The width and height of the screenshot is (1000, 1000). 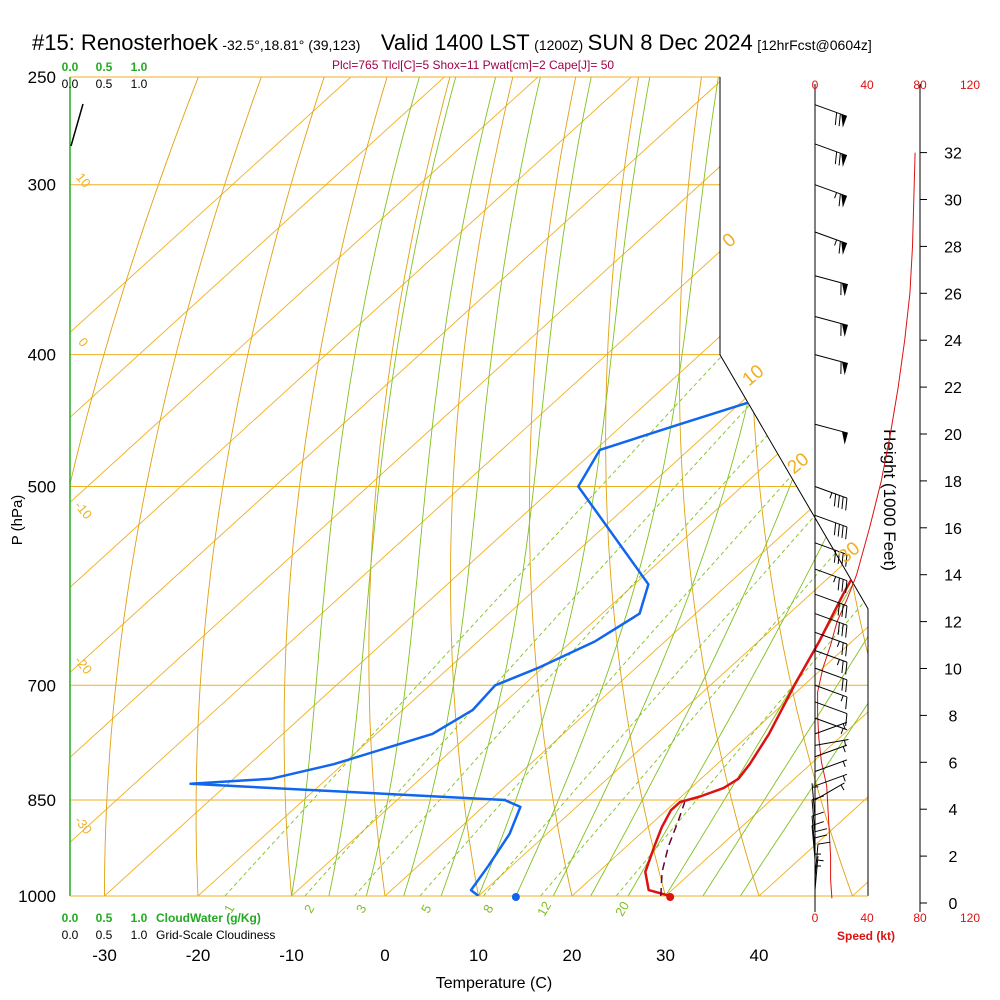 I want to click on height-tick-label: 28, so click(x=953, y=247).